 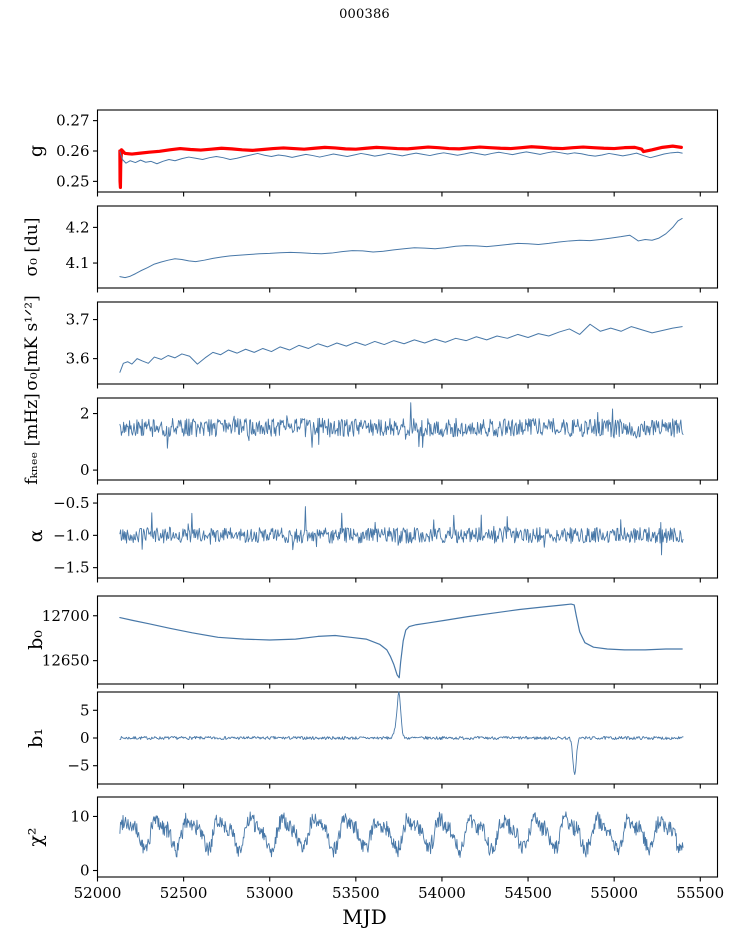 I want to click on x-tick-label: 53000, so click(x=270, y=893).